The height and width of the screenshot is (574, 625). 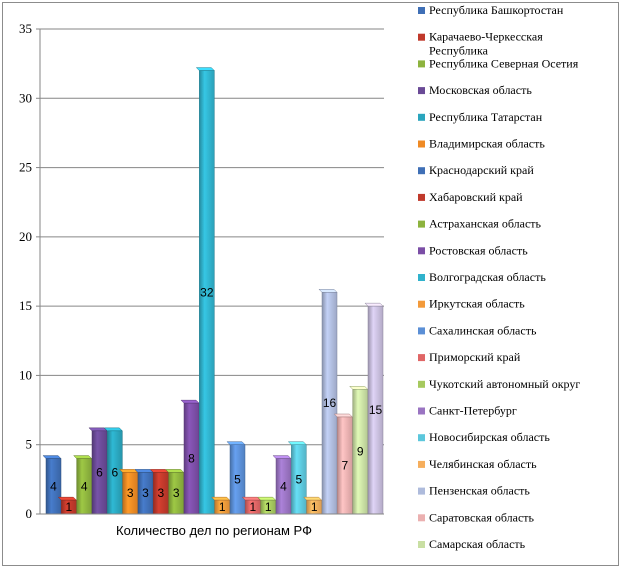 What do you see at coordinates (25, 28) in the screenshot?
I see `y-tick-label: 35` at bounding box center [25, 28].